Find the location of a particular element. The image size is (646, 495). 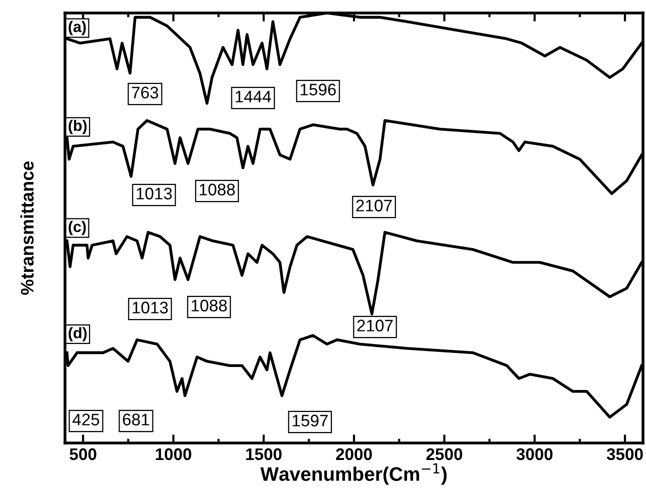

x-tick-label: 1000 is located at coordinates (174, 454).